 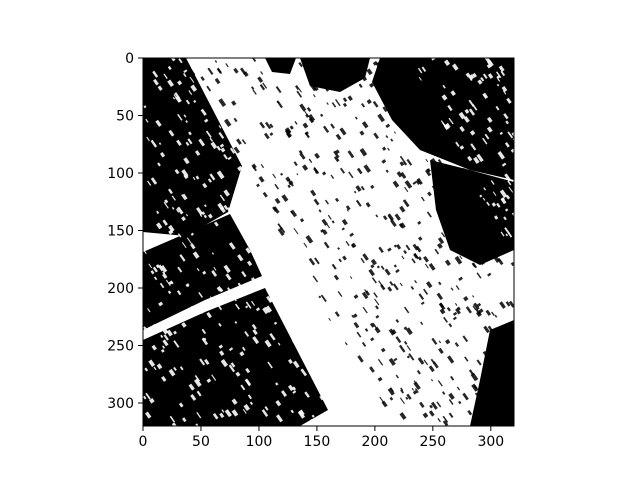 I want to click on x-tick-label: 0, so click(x=143, y=442).